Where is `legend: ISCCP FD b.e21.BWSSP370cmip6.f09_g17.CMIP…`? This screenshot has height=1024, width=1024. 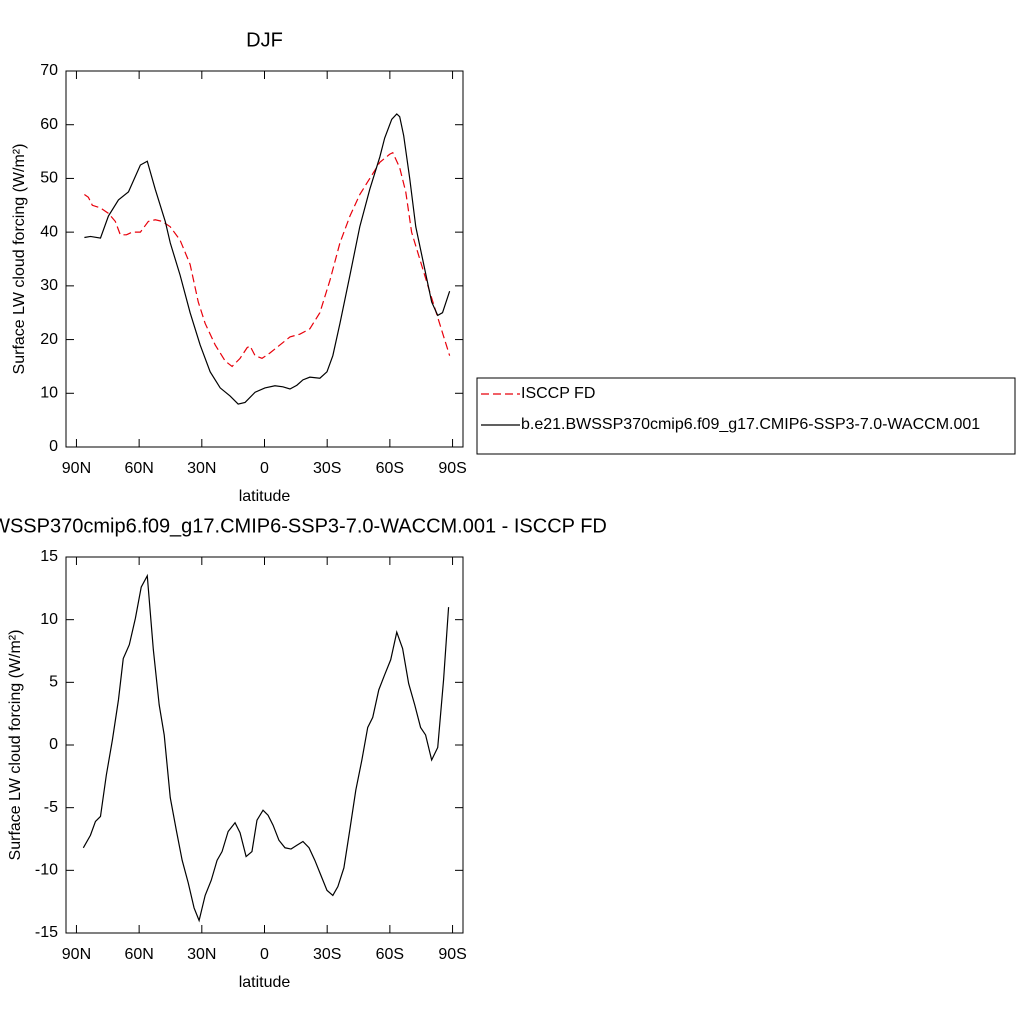 legend: ISCCP FD b.e21.BWSSP370cmip6.f09_g17.CMIP… is located at coordinates (746, 416).